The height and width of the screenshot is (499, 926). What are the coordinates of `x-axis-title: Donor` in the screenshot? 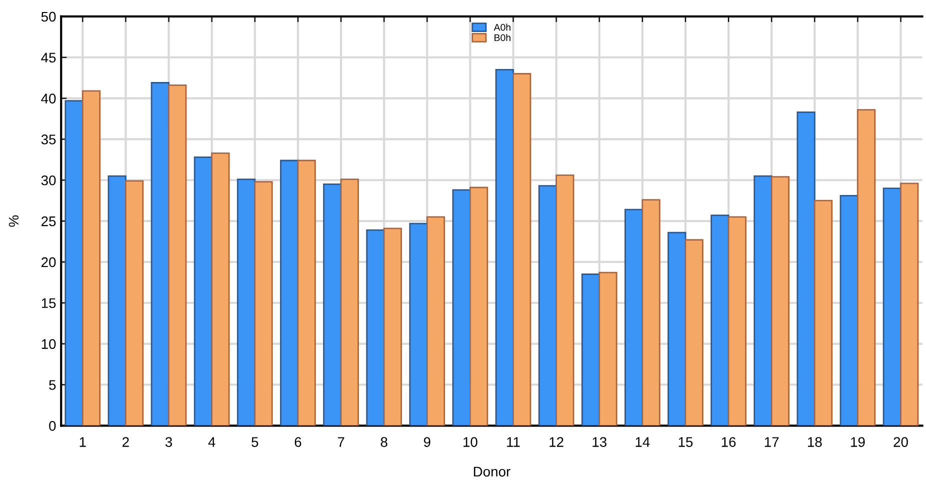 It's located at (492, 471).